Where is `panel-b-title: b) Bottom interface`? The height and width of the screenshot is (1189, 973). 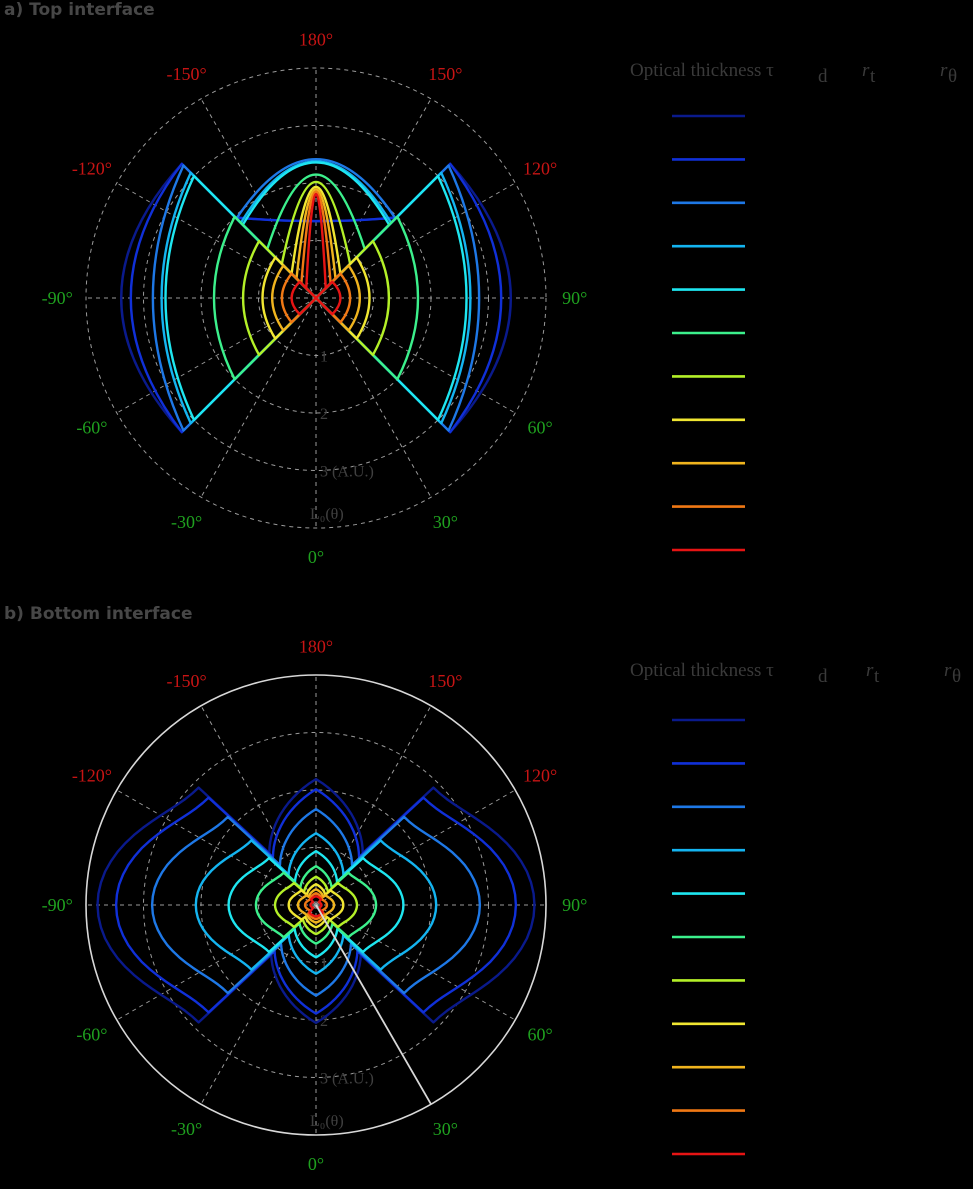 panel-b-title: b) Bottom interface is located at coordinates (98, 614).